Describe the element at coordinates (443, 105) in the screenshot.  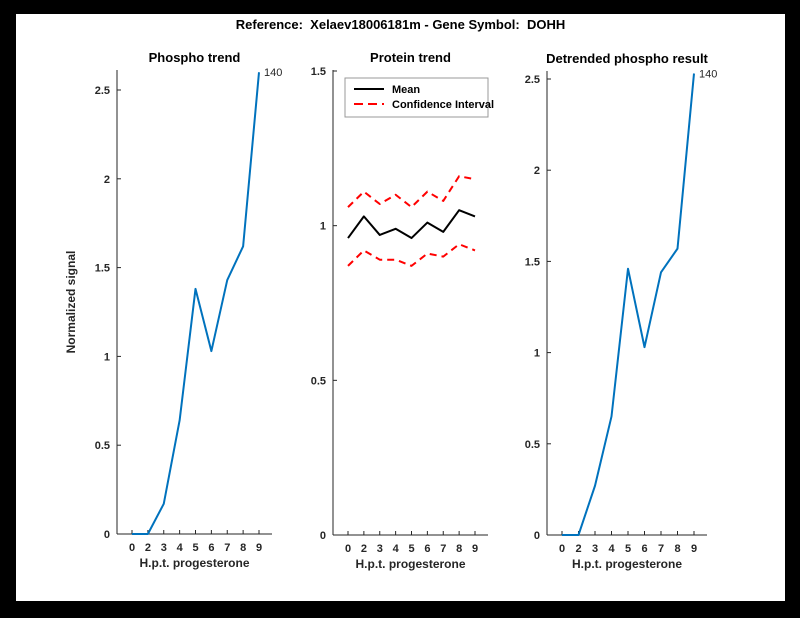
I see `legend-label: Confidence Interval` at that location.